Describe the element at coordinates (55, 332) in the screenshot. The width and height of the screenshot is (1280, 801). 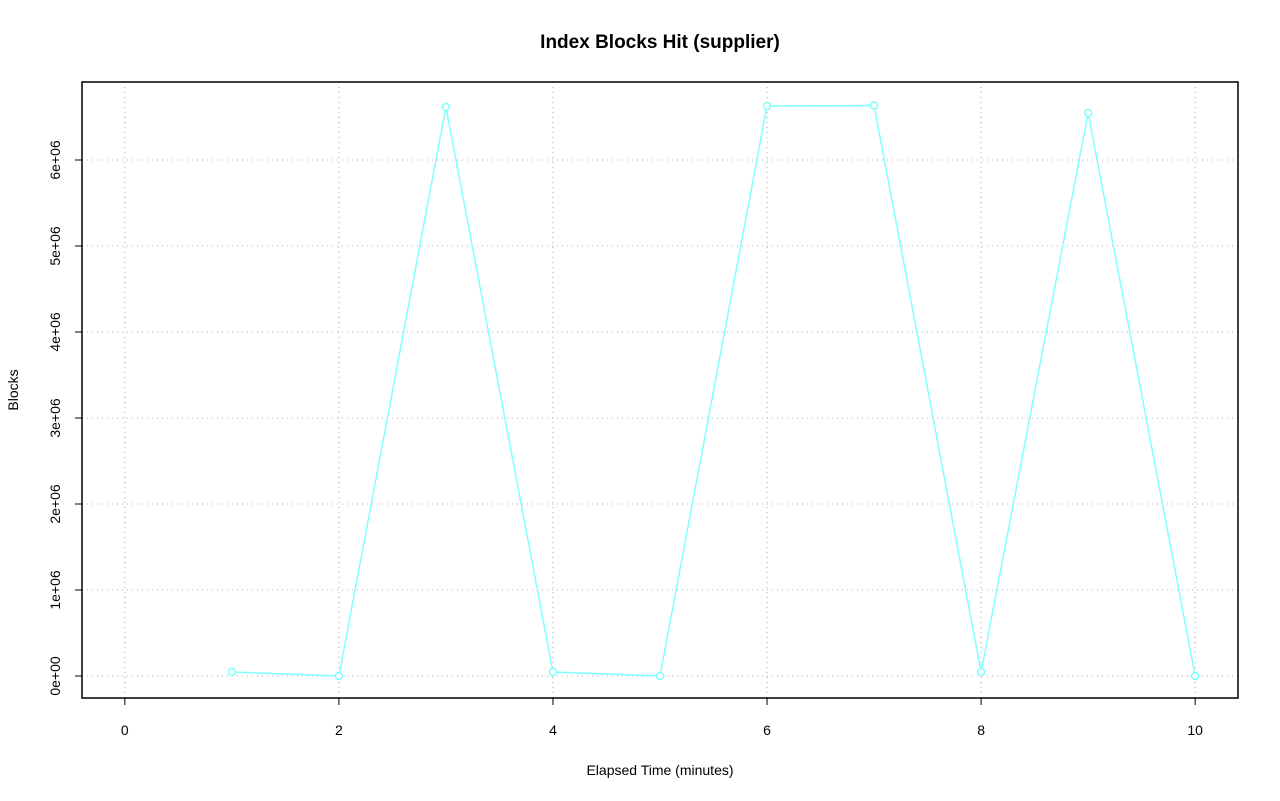
I see `y-tick-label: 4e+06` at that location.